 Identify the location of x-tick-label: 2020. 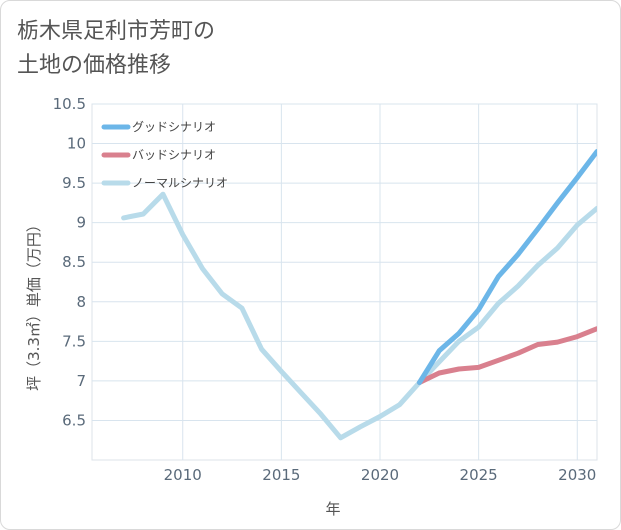
(380, 475).